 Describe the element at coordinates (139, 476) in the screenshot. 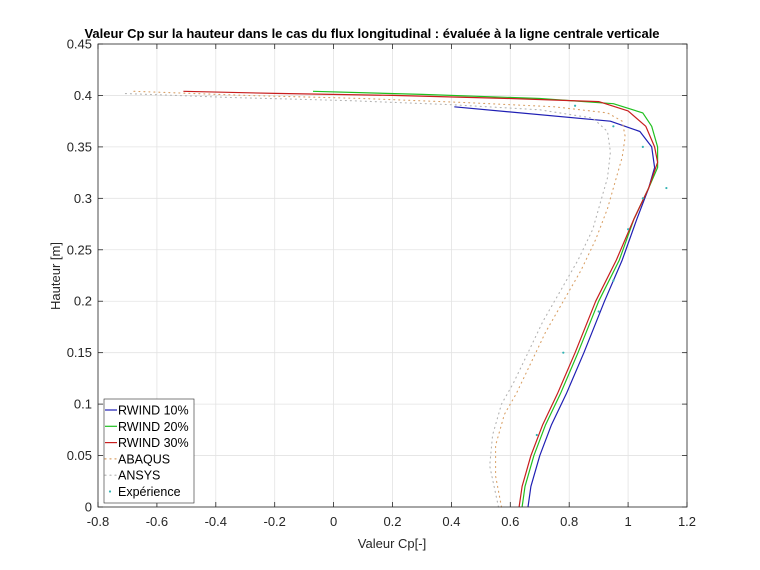

I see `legend-label-ansys: ANSYS` at that location.